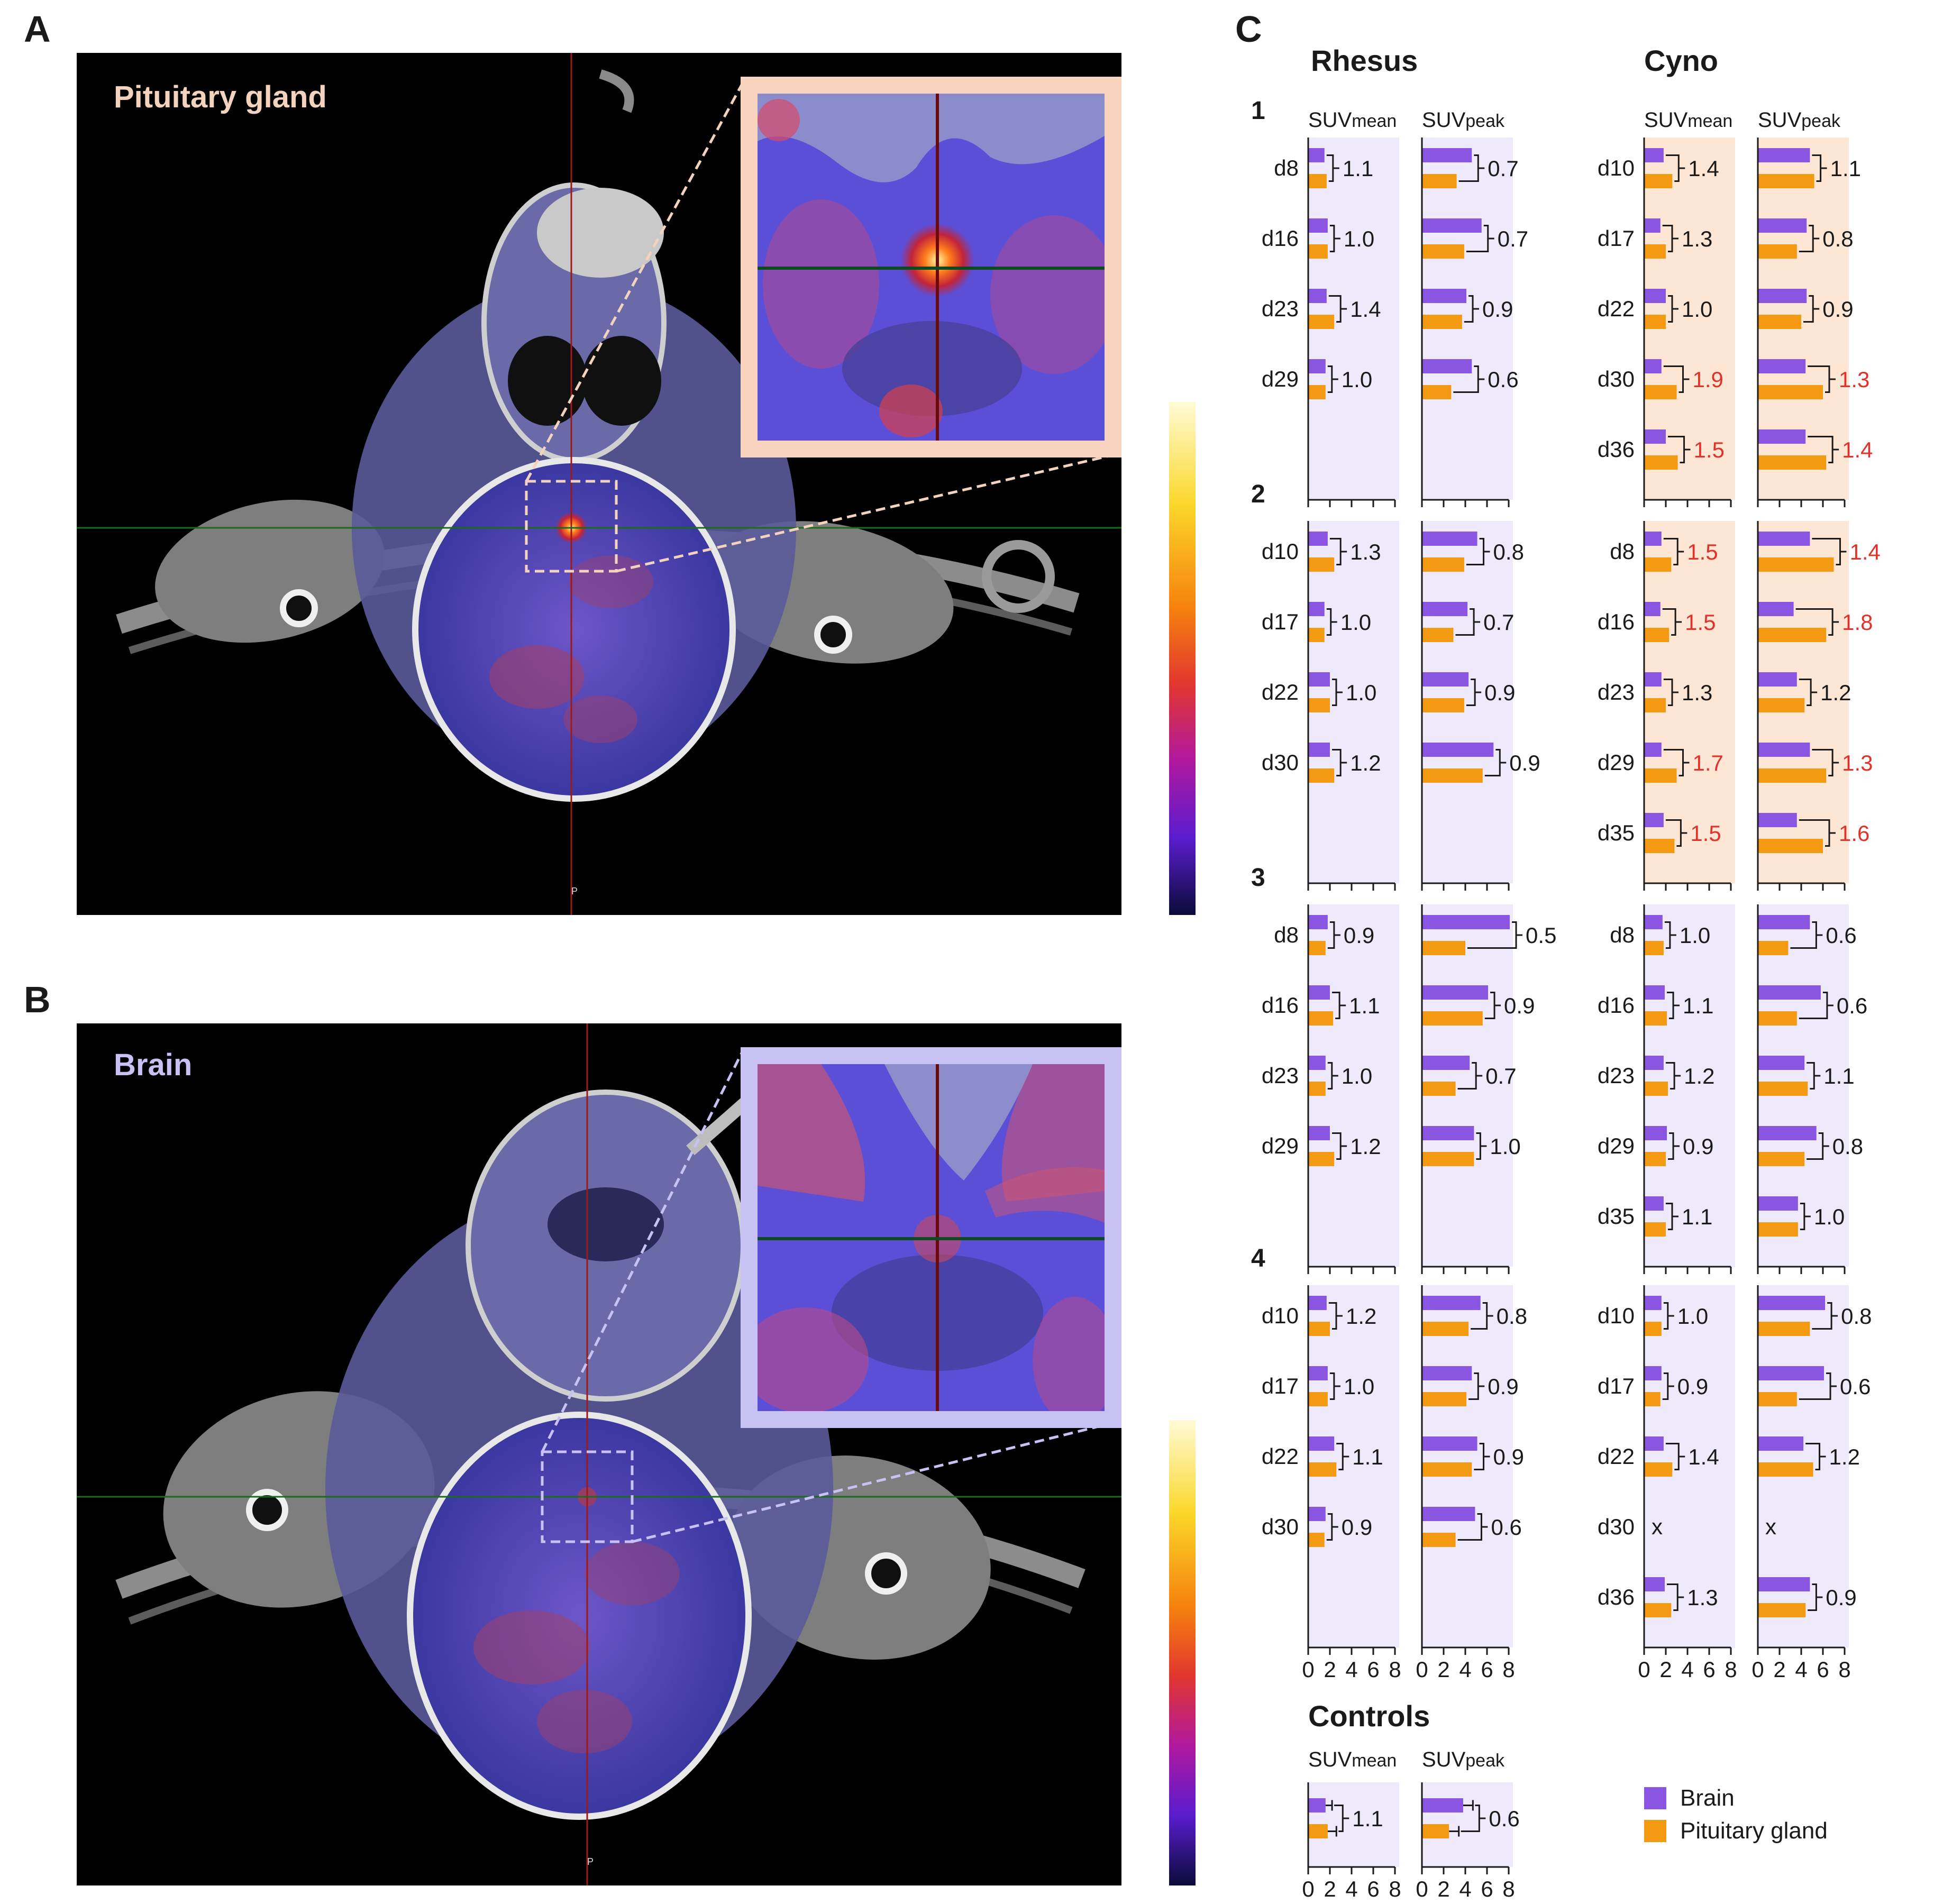 This screenshot has height=1904, width=1934. I want to click on ratio-label-peak-rhesus-3-d8: 0.5, so click(1541, 935).